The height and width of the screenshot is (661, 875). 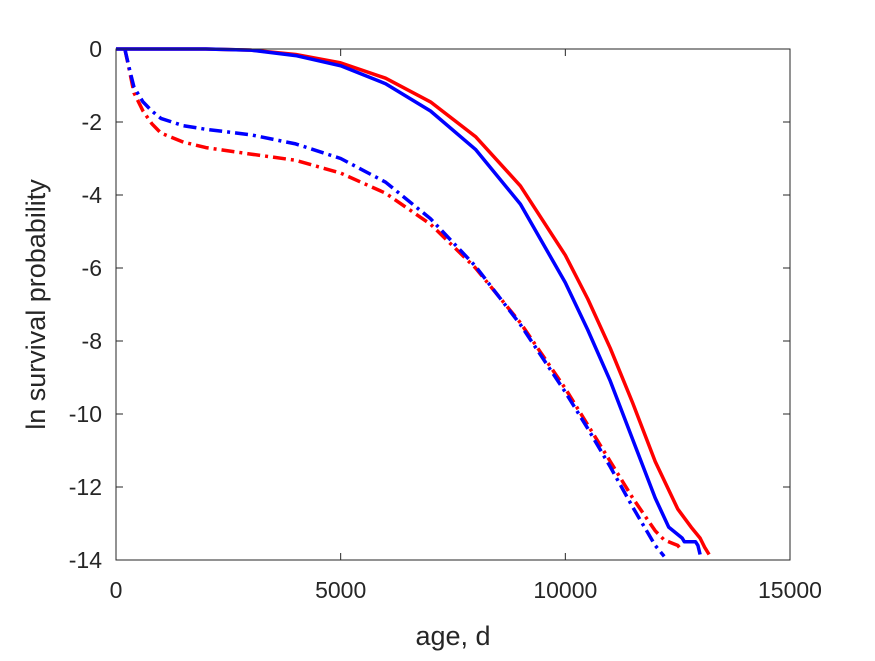 What do you see at coordinates (85, 487) in the screenshot?
I see `y-tick-label: -12` at bounding box center [85, 487].